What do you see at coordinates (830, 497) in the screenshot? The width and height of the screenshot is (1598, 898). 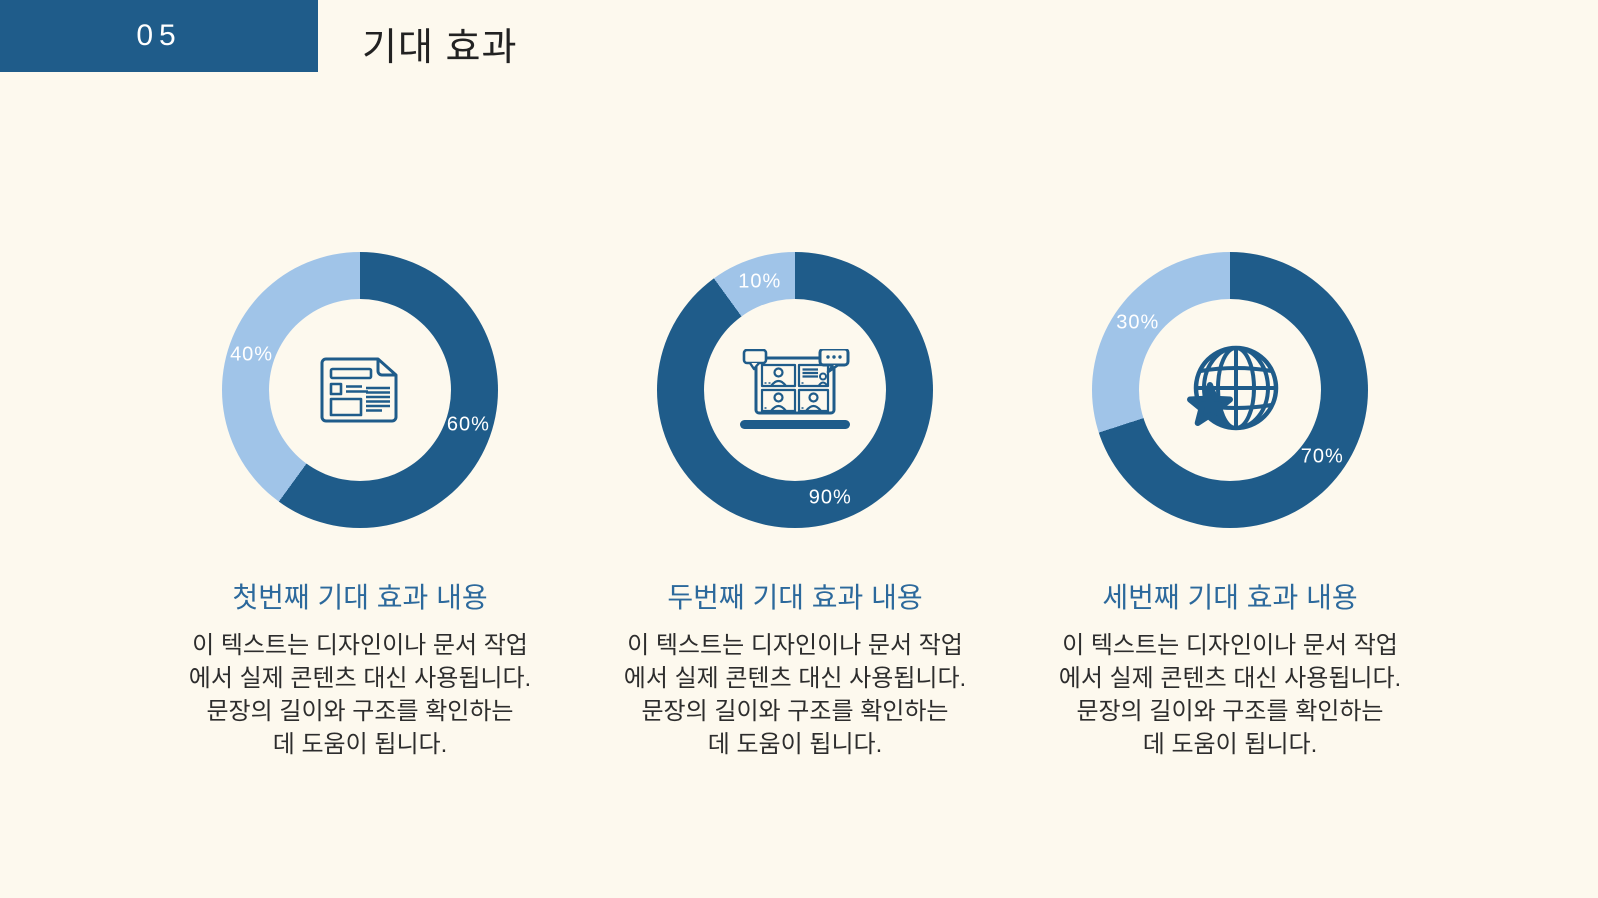 I see `percent-label-main: 90%` at bounding box center [830, 497].